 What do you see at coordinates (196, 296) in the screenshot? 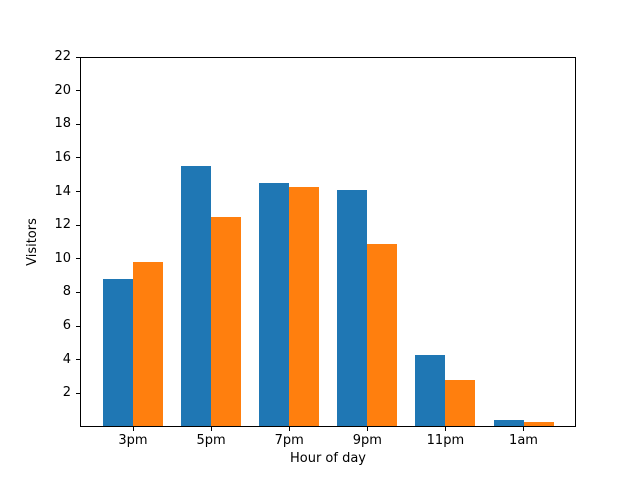
I see `bar-5pm-blue` at bounding box center [196, 296].